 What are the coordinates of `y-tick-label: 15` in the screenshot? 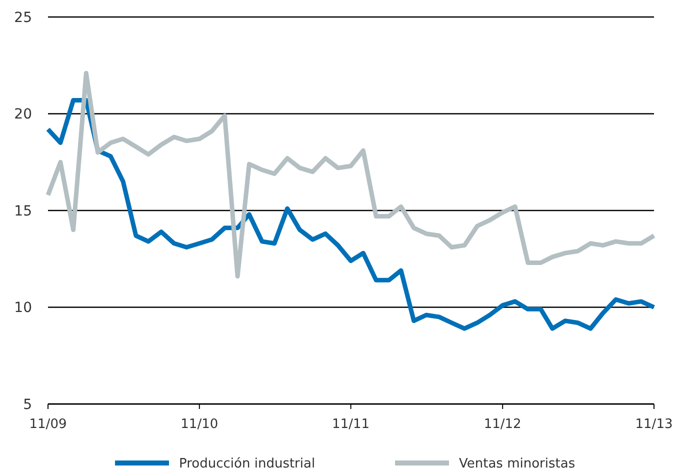 It's located at (23, 211).